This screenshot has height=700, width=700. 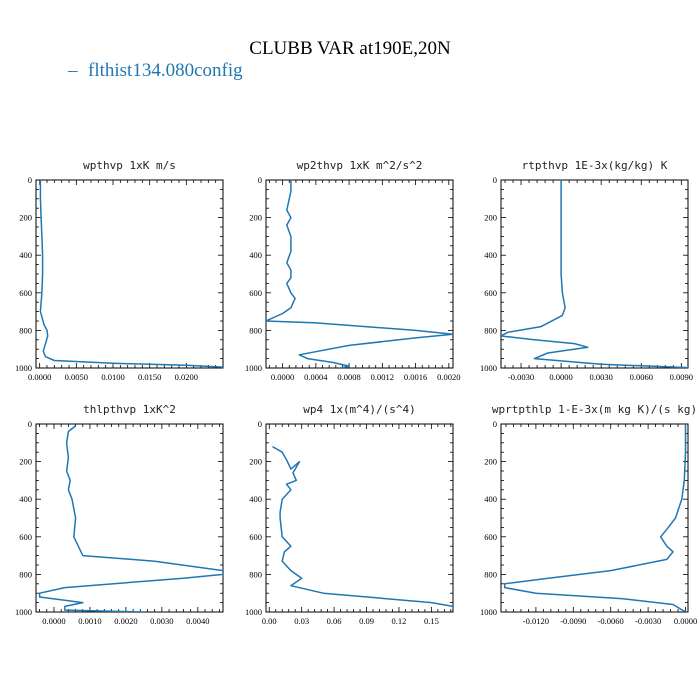 What do you see at coordinates (681, 377) in the screenshot?
I see `x-tick-label: 0.0090` at bounding box center [681, 377].